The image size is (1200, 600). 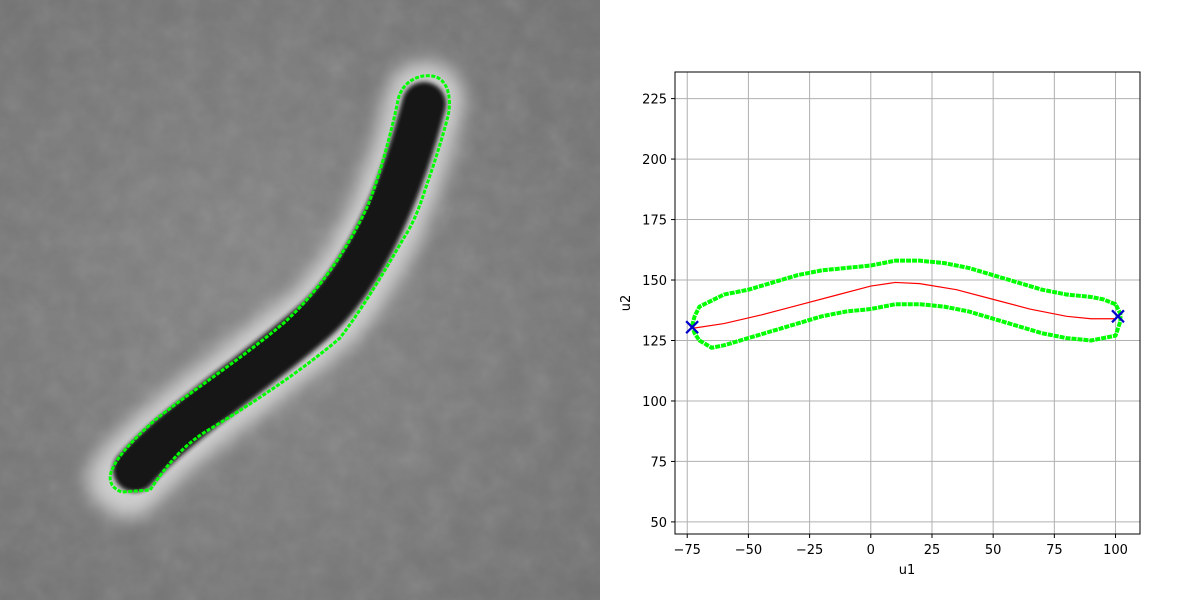 What do you see at coordinates (748, 550) in the screenshot?
I see `x-tick-label: −50` at bounding box center [748, 550].